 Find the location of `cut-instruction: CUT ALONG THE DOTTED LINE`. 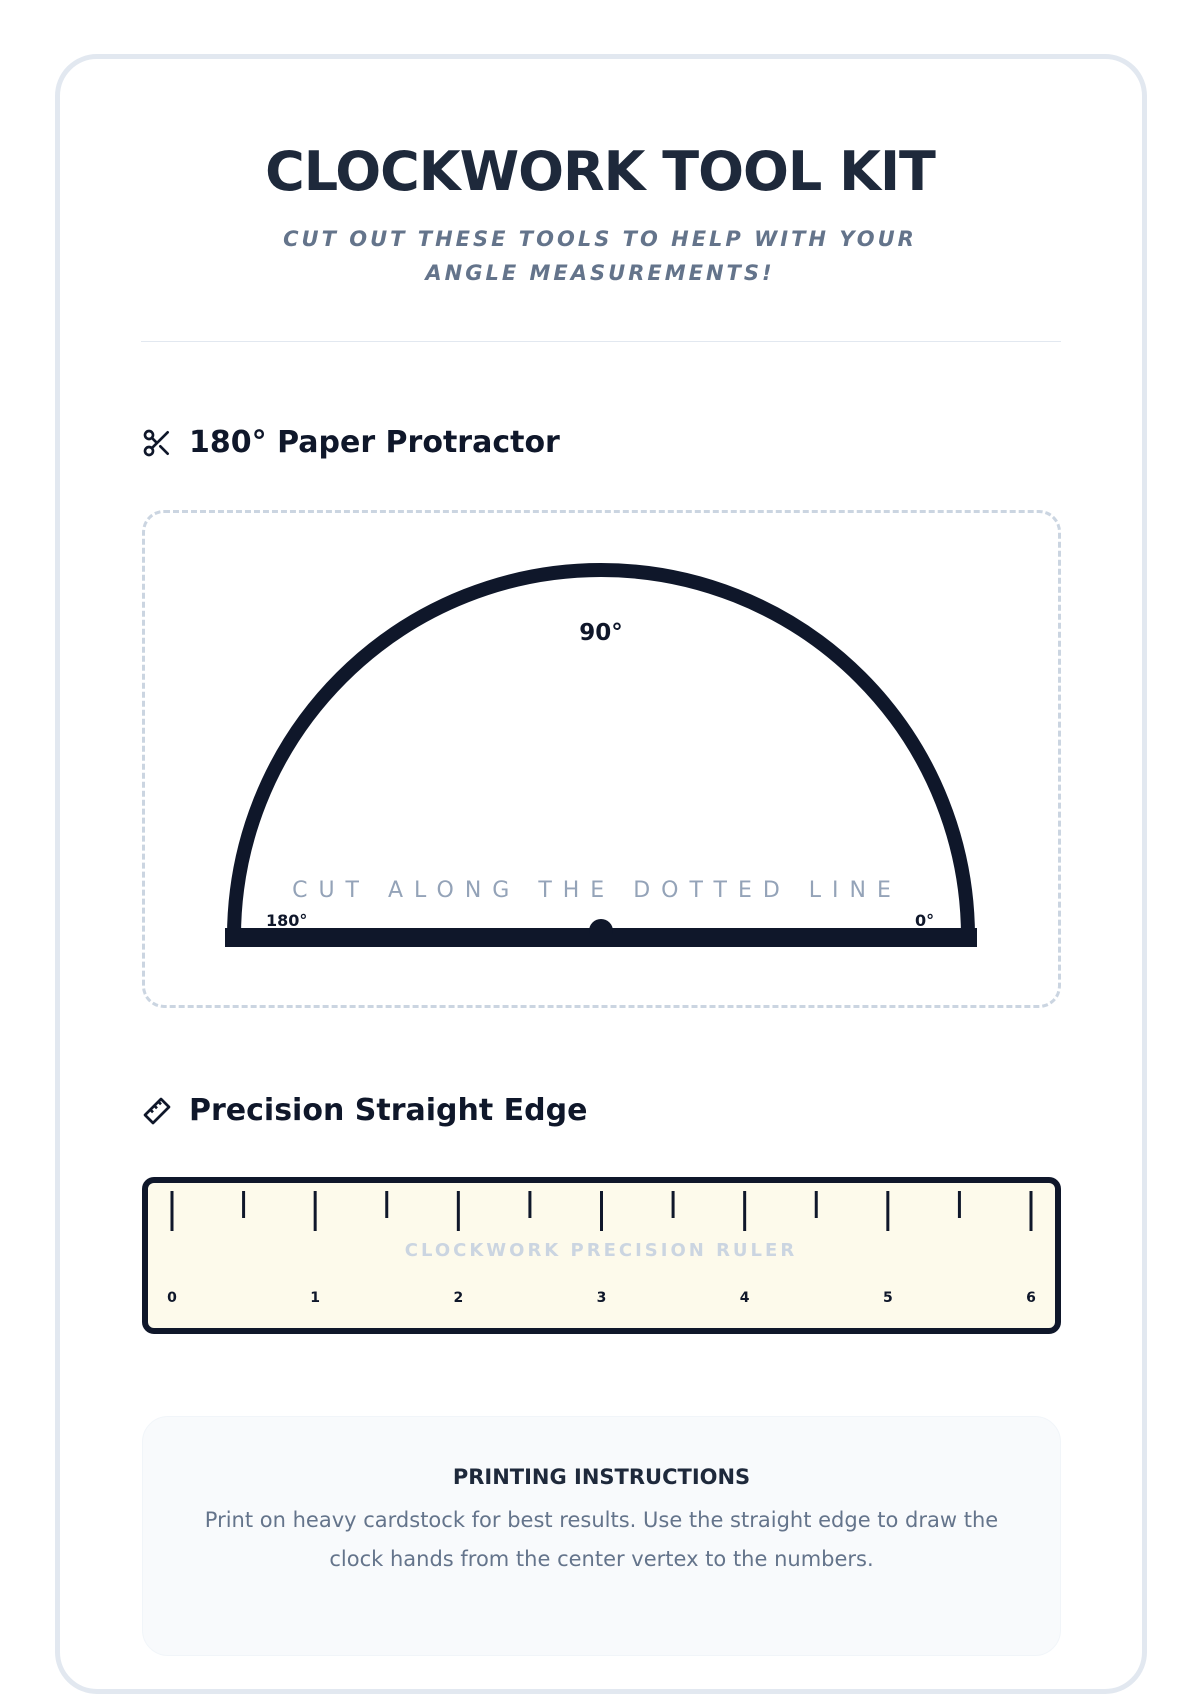

cut-instruction: CUT ALONG THE DOTTED LINE is located at coordinates (597, 890).